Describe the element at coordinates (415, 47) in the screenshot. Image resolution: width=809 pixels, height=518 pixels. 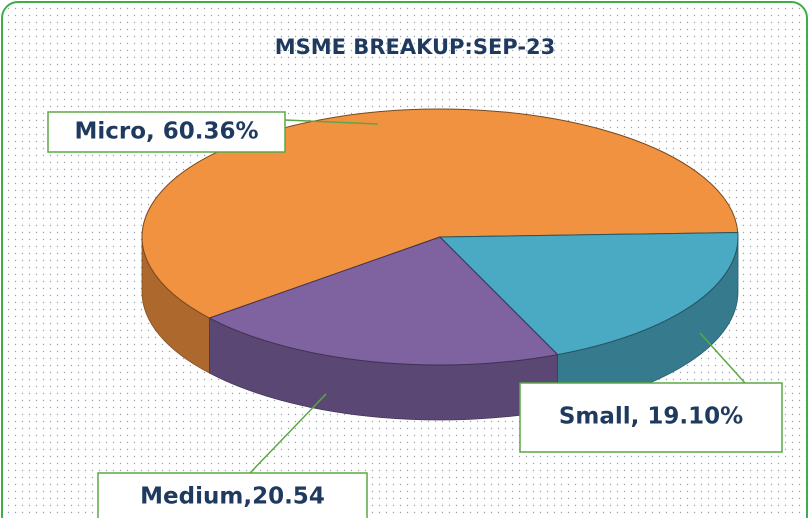
I see `chart-title: MSME BREAKUP:SEP-23` at that location.